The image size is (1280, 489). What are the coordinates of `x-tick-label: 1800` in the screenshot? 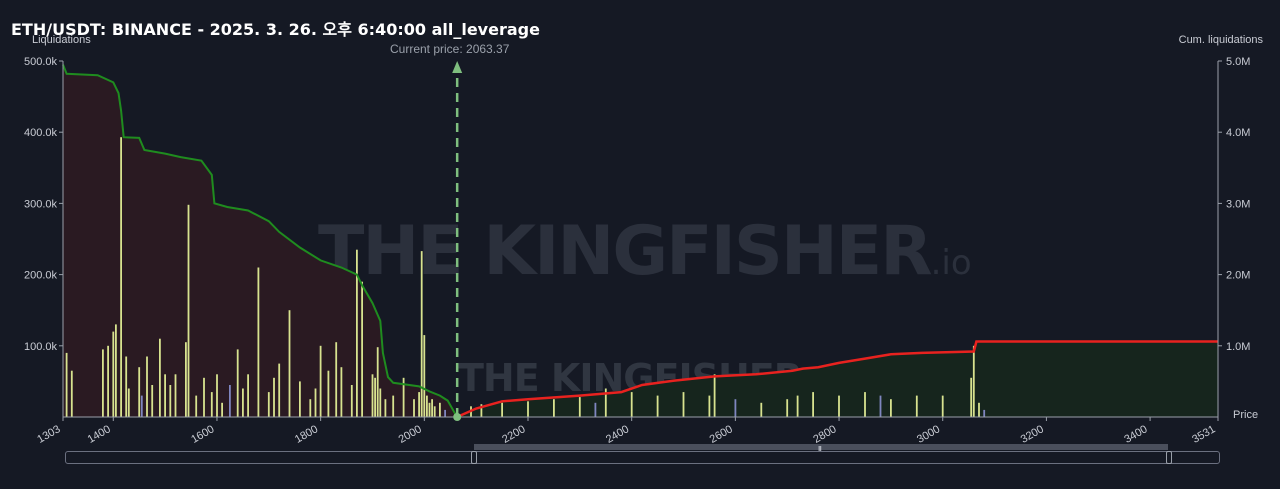 It's located at (306, 434).